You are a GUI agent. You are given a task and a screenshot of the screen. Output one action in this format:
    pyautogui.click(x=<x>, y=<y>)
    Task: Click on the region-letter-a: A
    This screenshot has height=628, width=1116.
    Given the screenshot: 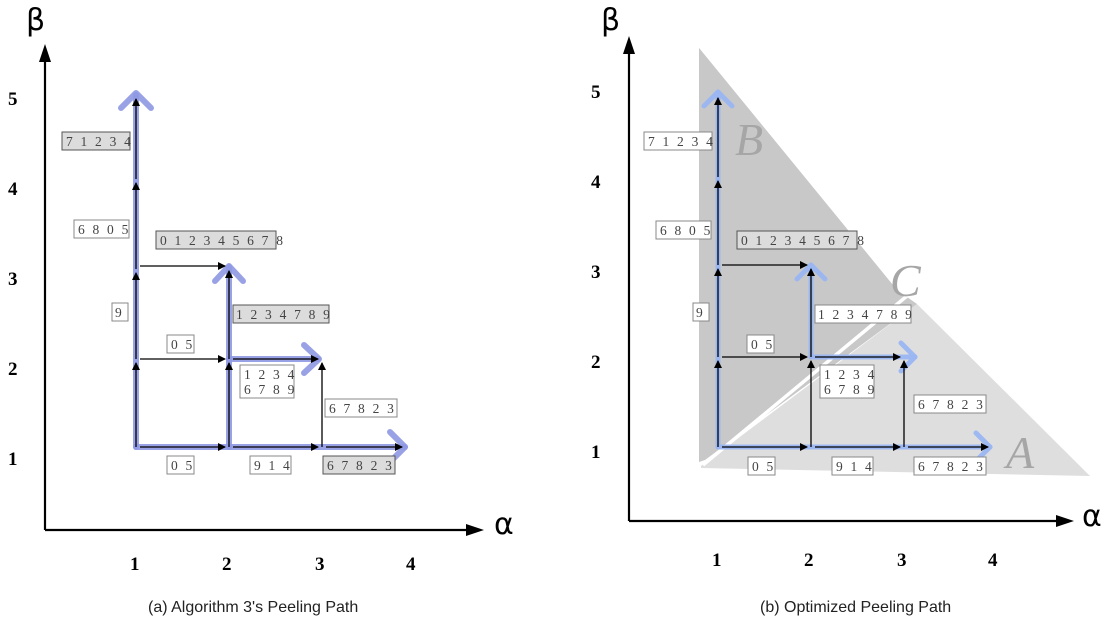 What is the action you would take?
    pyautogui.click(x=1019, y=452)
    